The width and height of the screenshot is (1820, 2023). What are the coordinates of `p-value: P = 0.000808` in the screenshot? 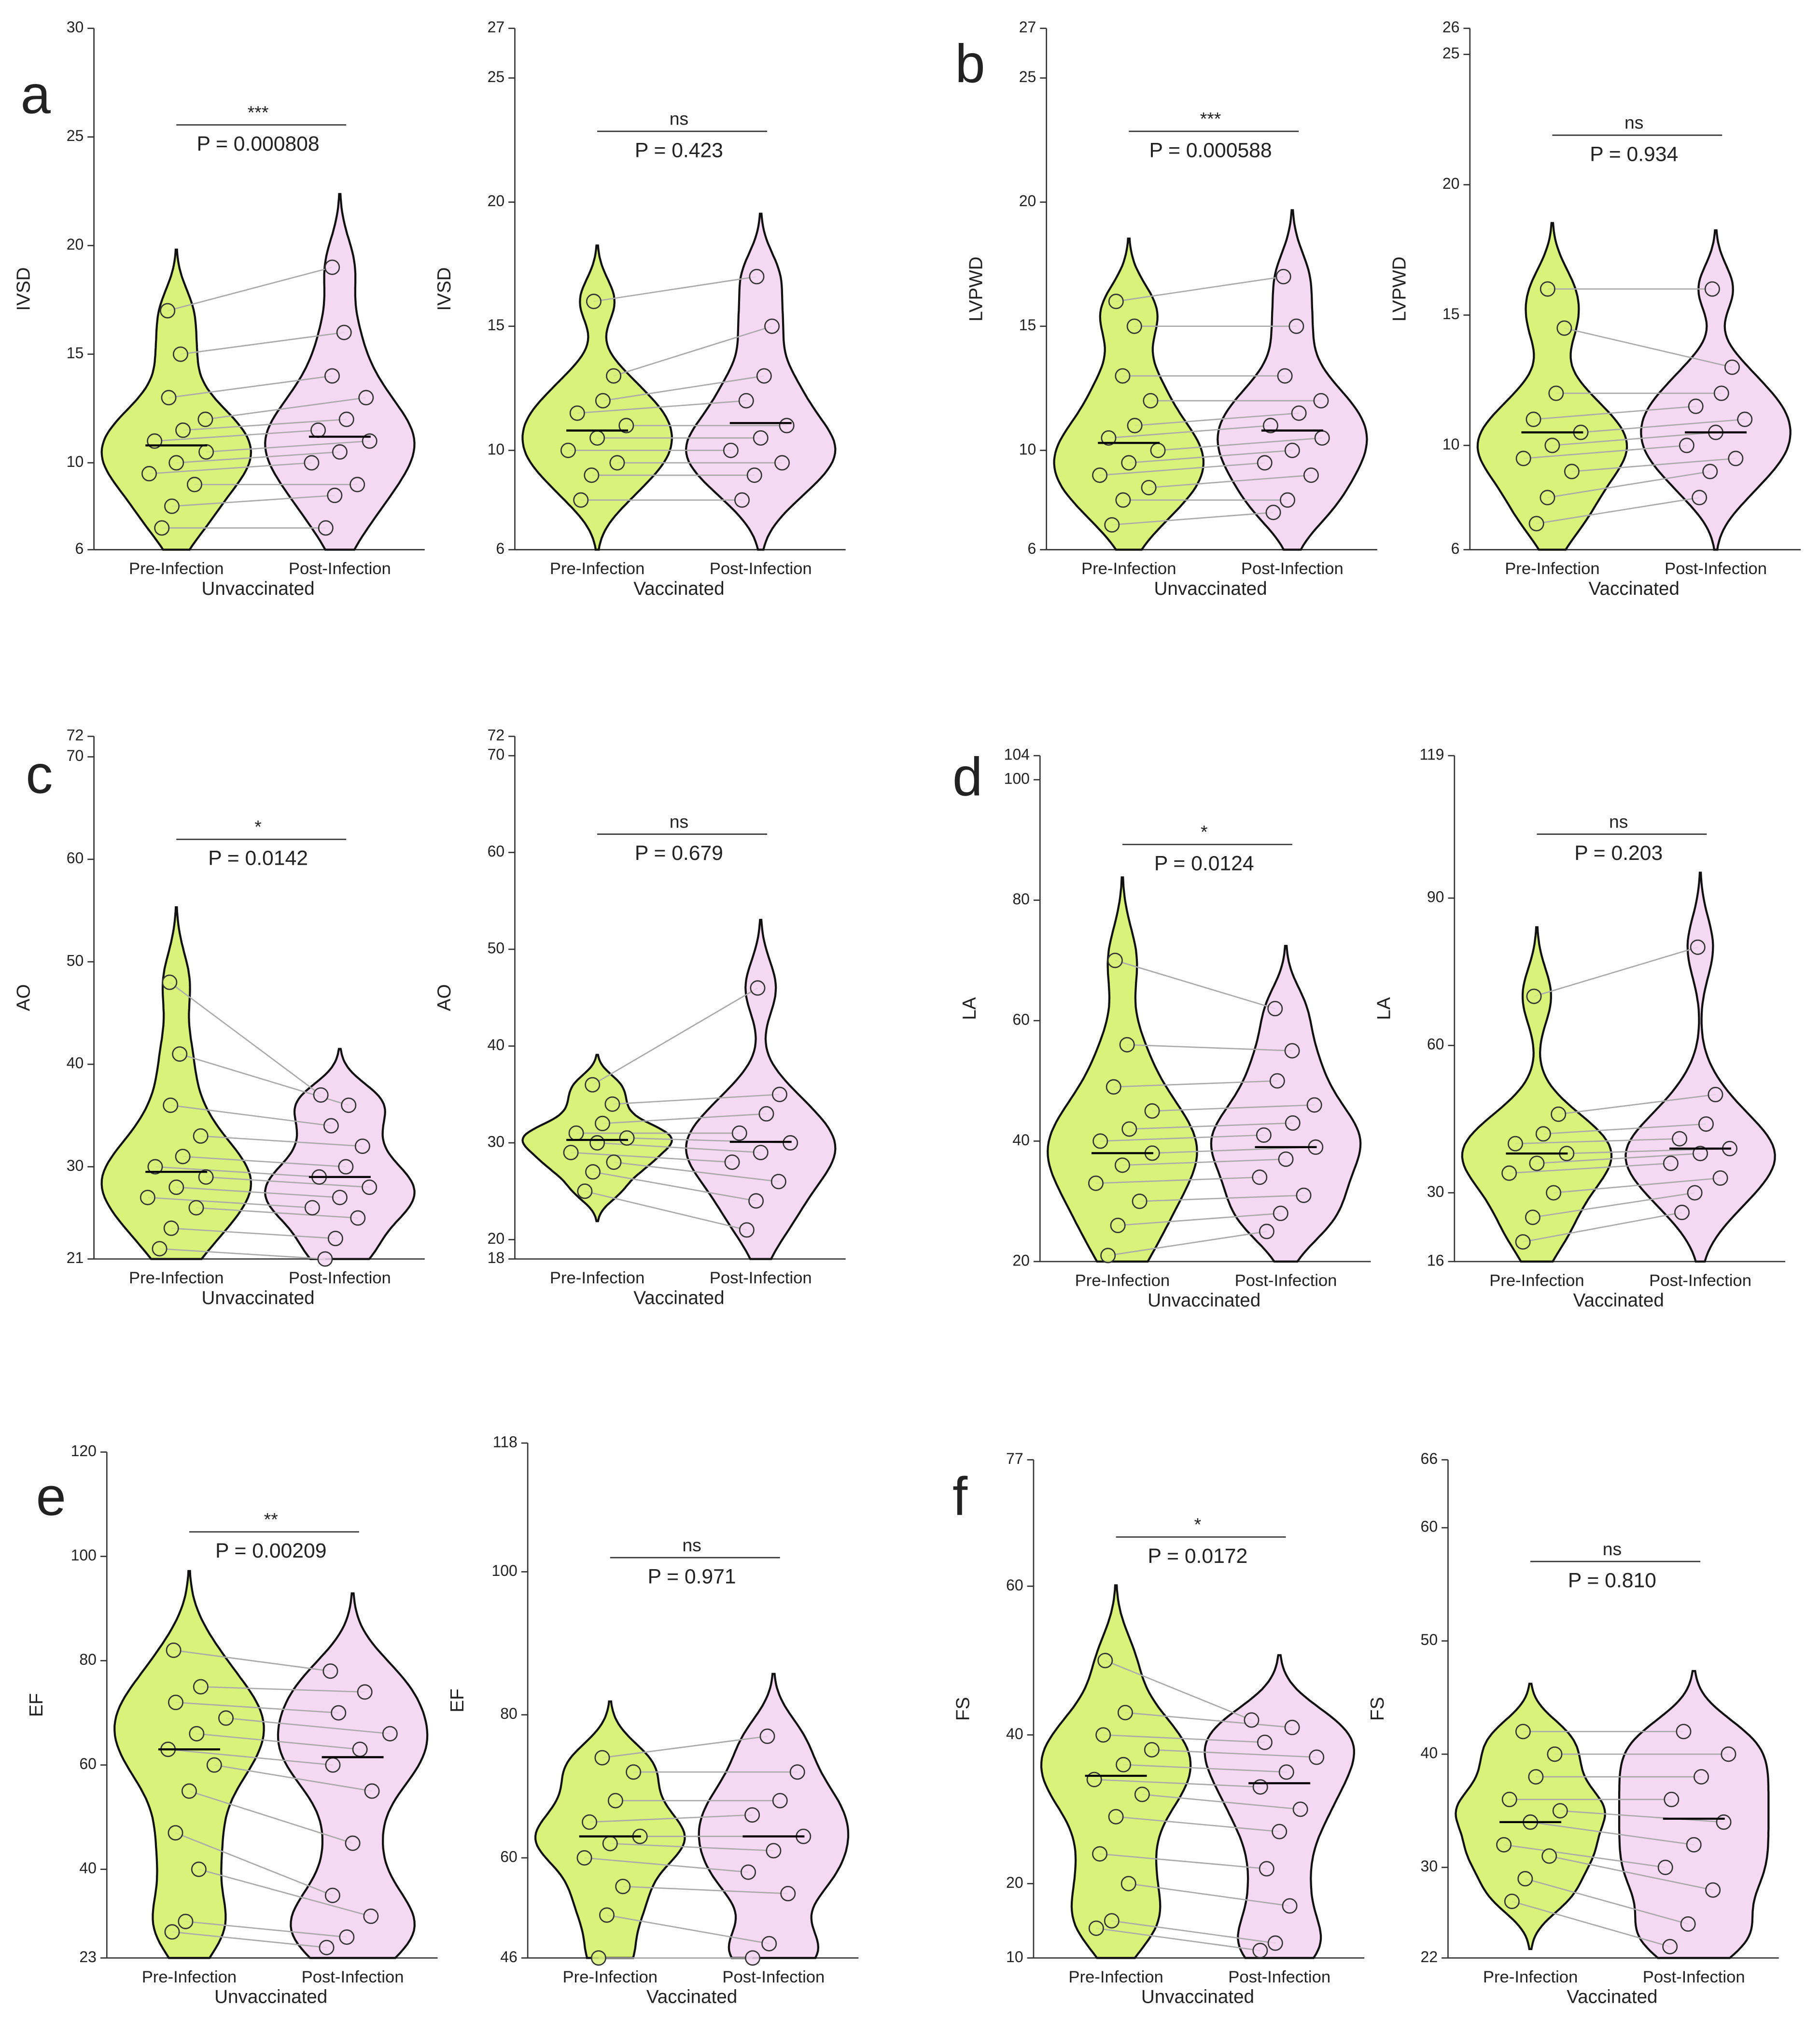 It's located at (259, 143).